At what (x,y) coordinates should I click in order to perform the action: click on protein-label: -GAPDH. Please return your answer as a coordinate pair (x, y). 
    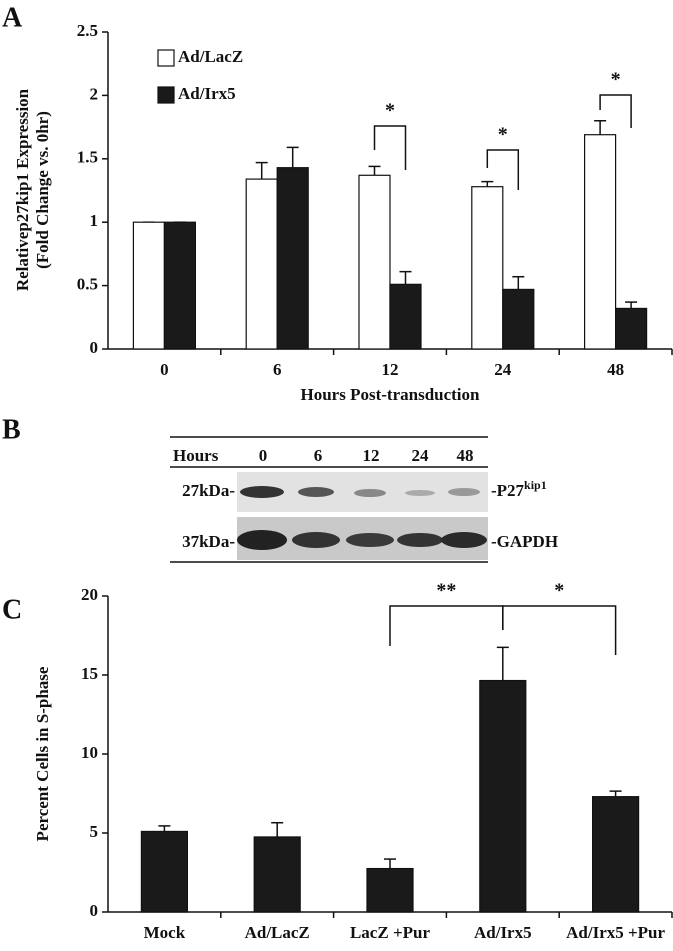
    Looking at the image, I should click on (524, 541).